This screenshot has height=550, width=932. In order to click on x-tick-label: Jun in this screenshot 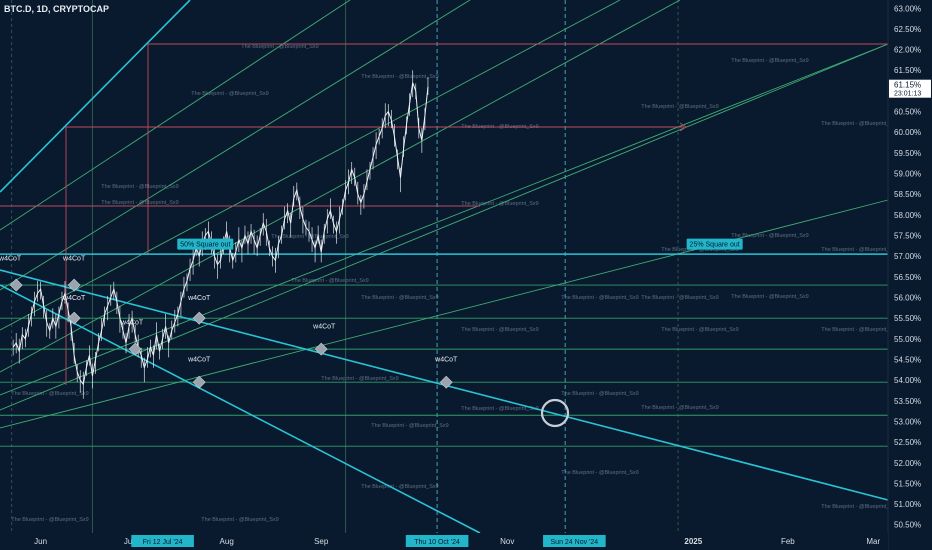, I will do `click(40, 541)`.